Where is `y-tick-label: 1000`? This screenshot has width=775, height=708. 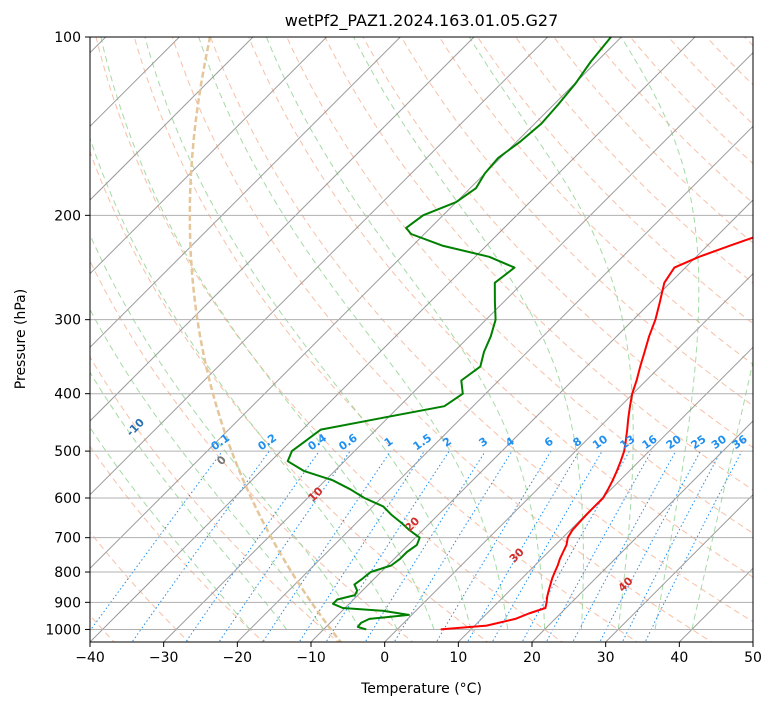
y-tick-label: 1000 is located at coordinates (63, 630).